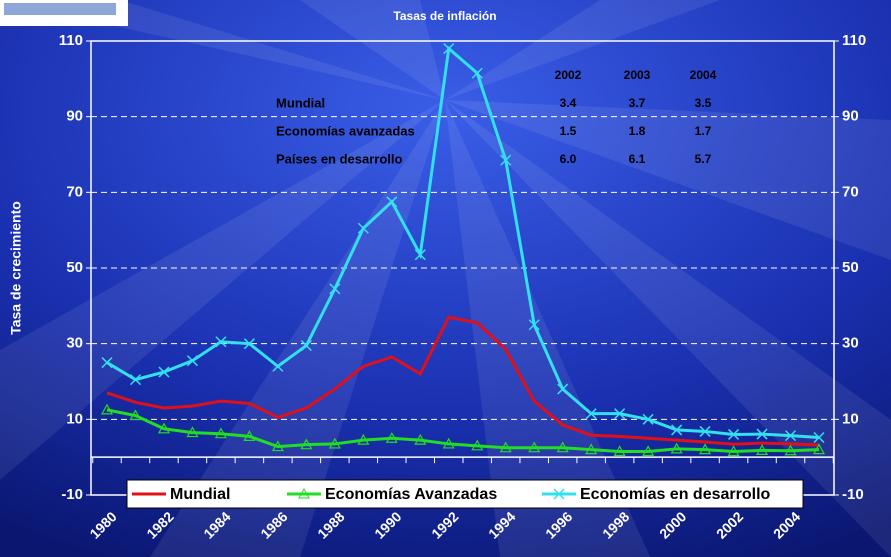 The width and height of the screenshot is (891, 557). What do you see at coordinates (850, 191) in the screenshot?
I see `y2-tick-label: 70` at bounding box center [850, 191].